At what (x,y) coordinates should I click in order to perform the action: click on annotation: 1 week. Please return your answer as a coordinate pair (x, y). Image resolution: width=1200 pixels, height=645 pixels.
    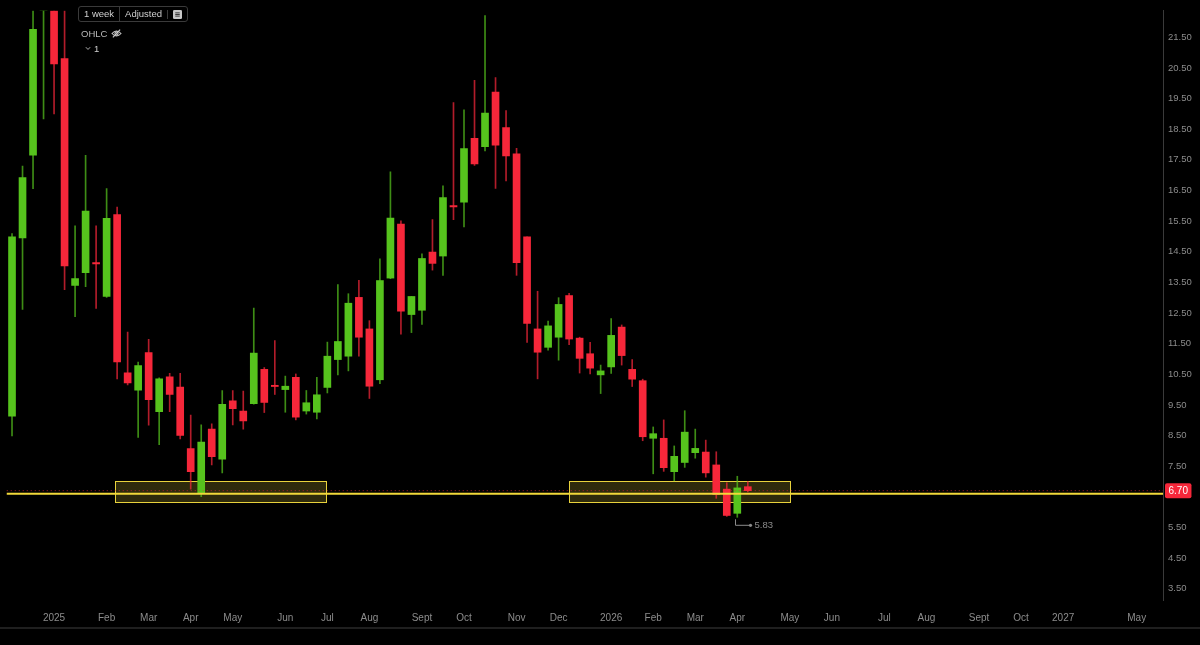
    Looking at the image, I should click on (99, 14).